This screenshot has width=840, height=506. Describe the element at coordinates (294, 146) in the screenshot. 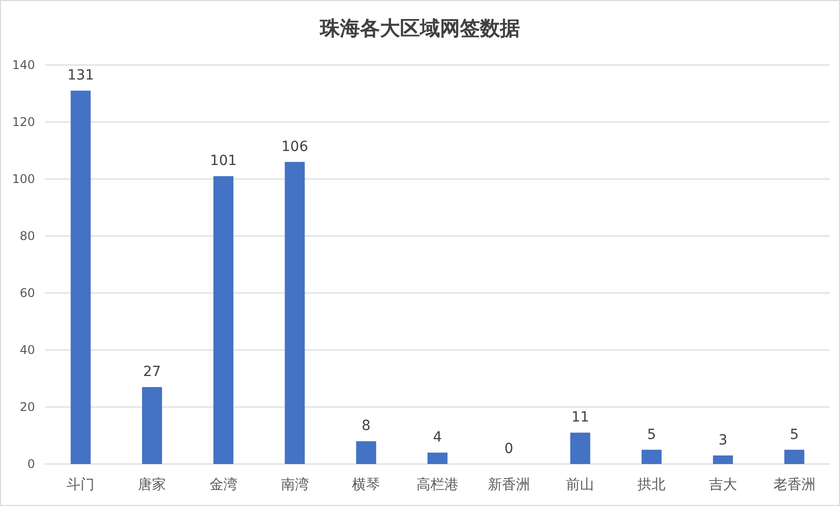

I see `data-label: 106` at that location.